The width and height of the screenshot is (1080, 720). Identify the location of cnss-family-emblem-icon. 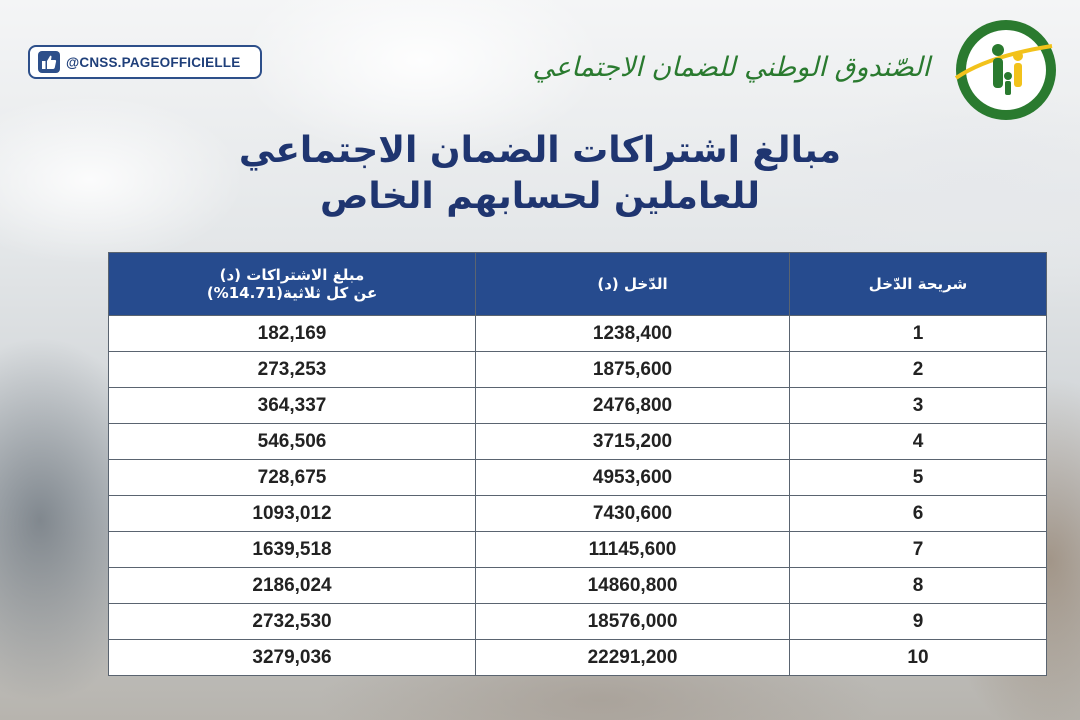
(1005, 70).